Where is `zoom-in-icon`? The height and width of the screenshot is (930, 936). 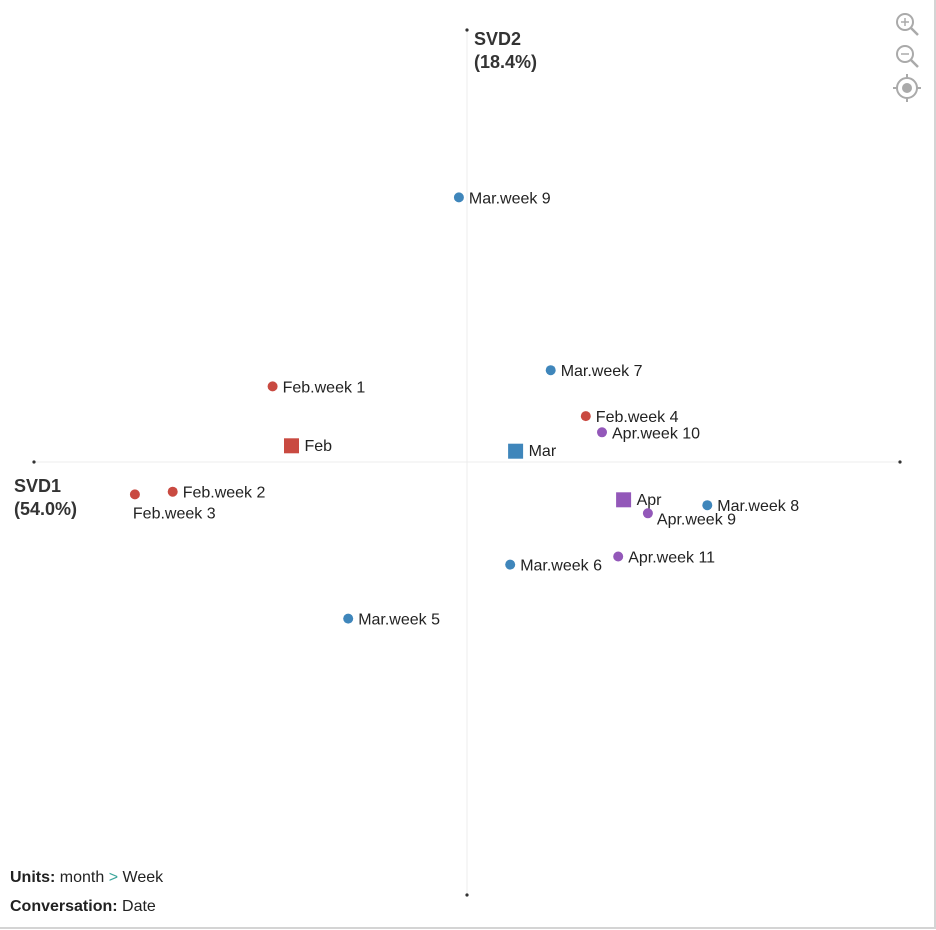
zoom-in-icon is located at coordinates (907, 24).